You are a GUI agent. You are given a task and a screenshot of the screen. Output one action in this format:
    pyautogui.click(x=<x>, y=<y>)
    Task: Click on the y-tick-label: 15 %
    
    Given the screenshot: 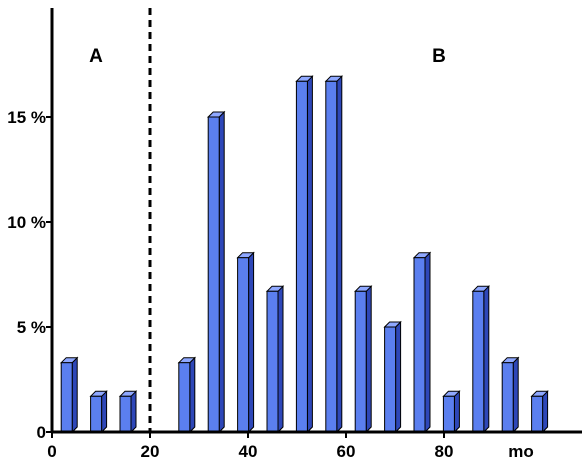 What is the action you would take?
    pyautogui.click(x=26, y=117)
    